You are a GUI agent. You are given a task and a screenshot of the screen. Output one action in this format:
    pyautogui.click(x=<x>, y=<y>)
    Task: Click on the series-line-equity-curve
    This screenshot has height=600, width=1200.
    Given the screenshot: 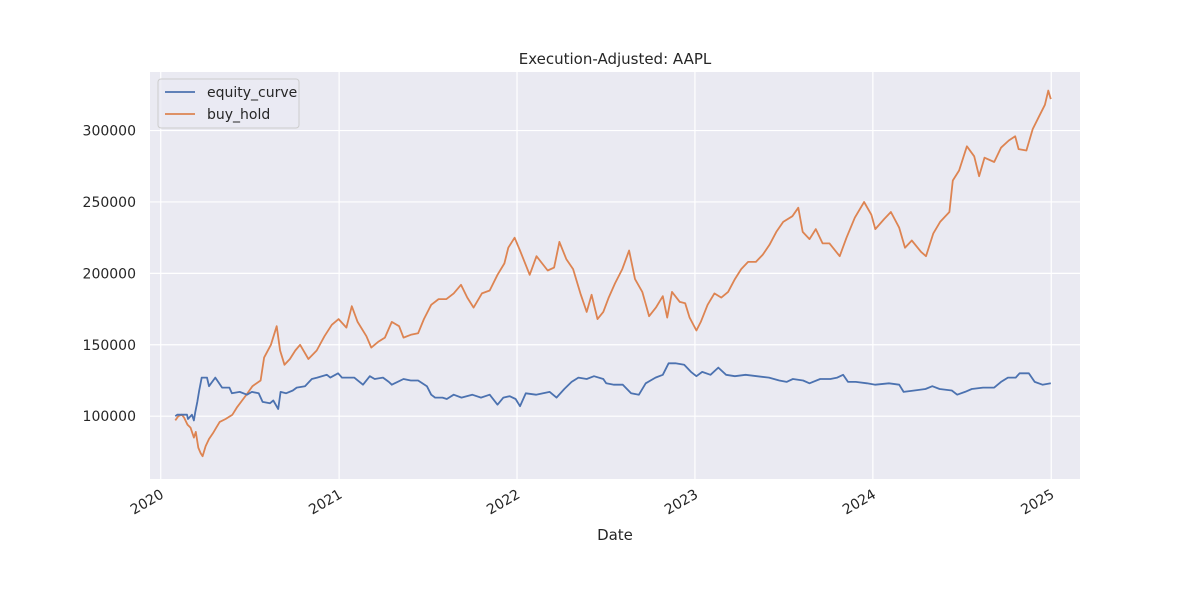 What is the action you would take?
    pyautogui.click(x=612, y=392)
    